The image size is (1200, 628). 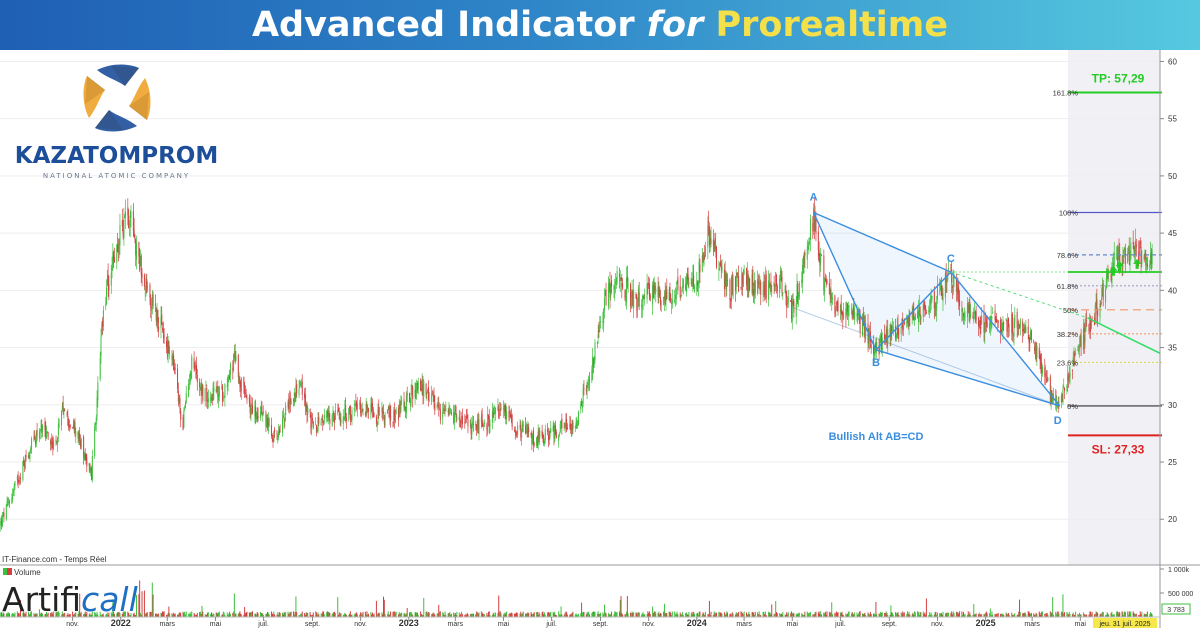 What do you see at coordinates (216, 624) in the screenshot?
I see `x-tick-label: mai` at bounding box center [216, 624].